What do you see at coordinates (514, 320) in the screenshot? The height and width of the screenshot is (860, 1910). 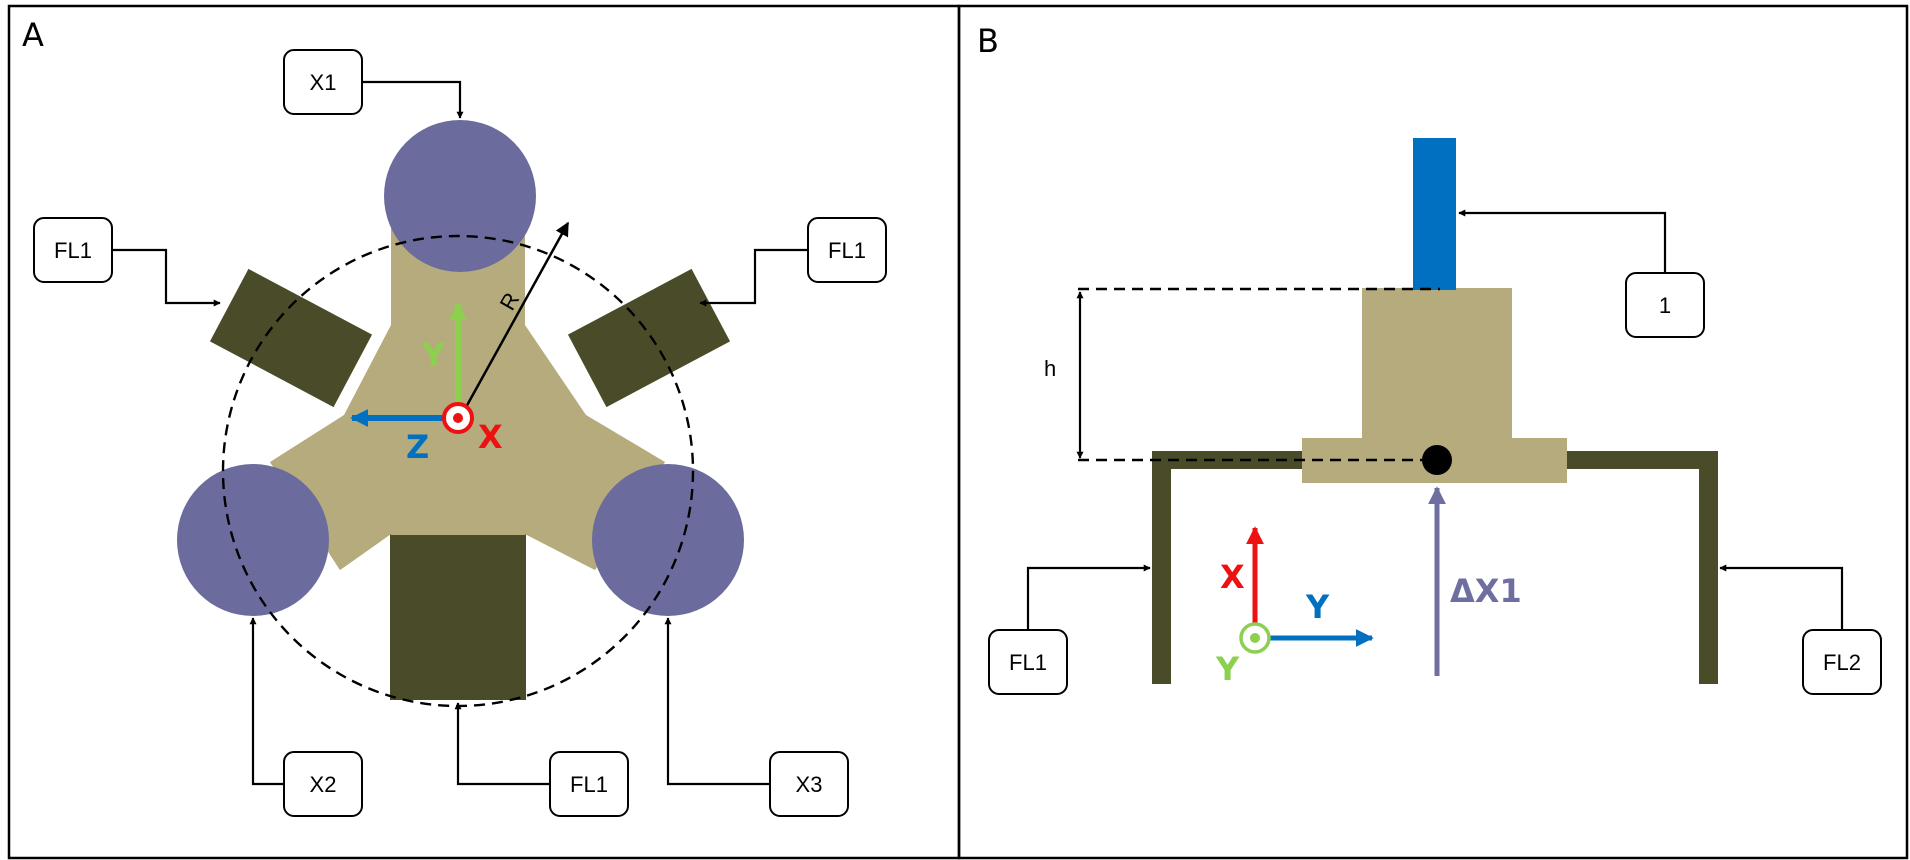 I see `radius-arrow` at bounding box center [514, 320].